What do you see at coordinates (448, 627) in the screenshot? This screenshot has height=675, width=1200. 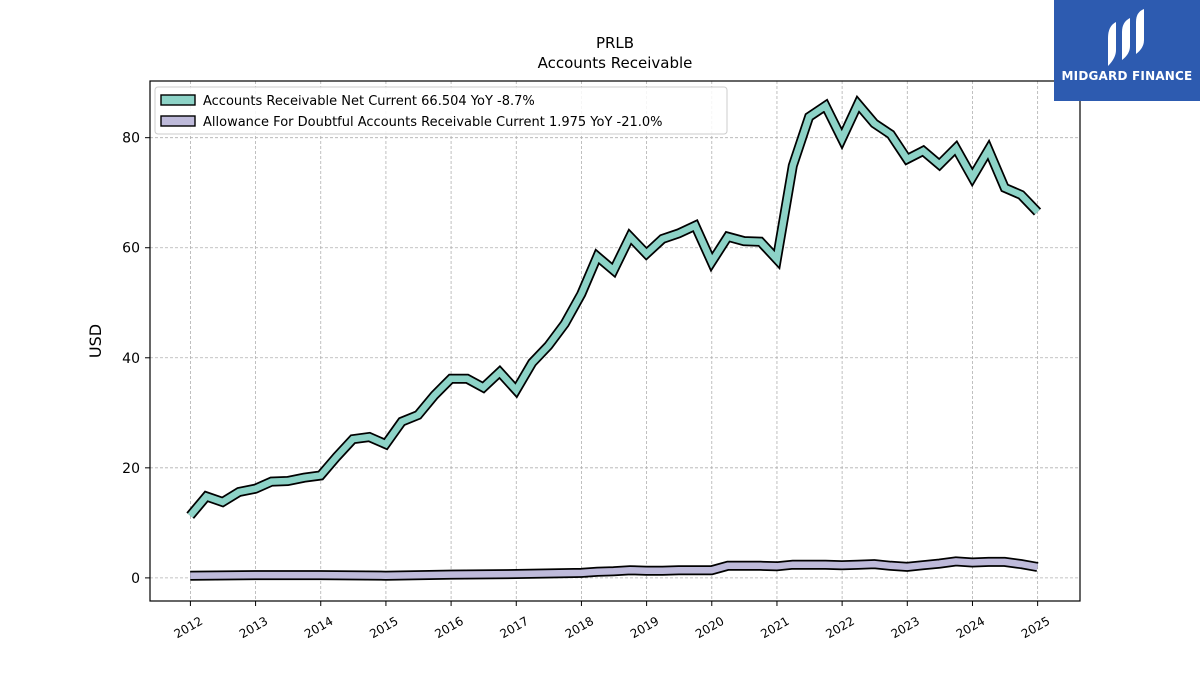 I see `x-tick-label: 2016` at bounding box center [448, 627].